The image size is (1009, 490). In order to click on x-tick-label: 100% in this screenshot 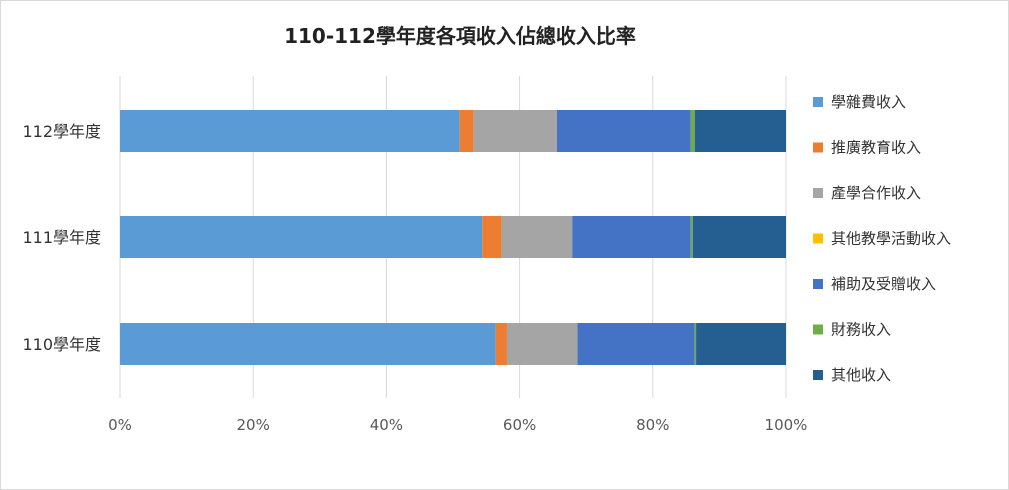, I will do `click(786, 425)`.